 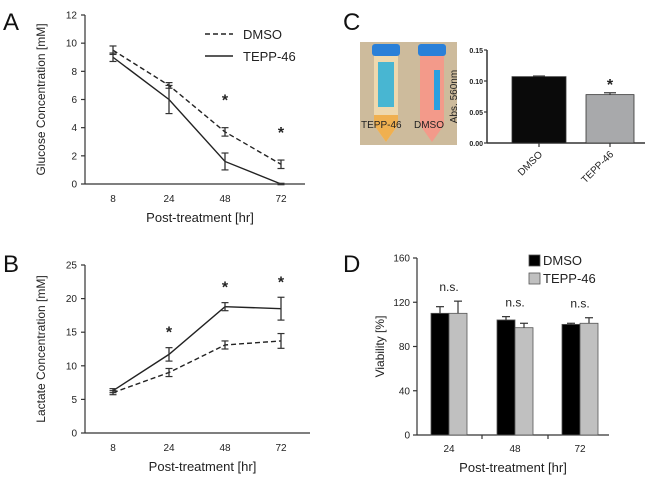 What do you see at coordinates (380, 347) in the screenshot?
I see `chart-d-y-axis-title: Viability [%]` at bounding box center [380, 347].